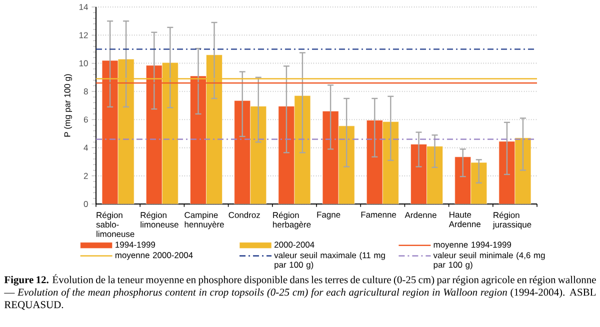 The image size is (600, 327). I want to click on y-tick-label: 14, so click(83, 7).